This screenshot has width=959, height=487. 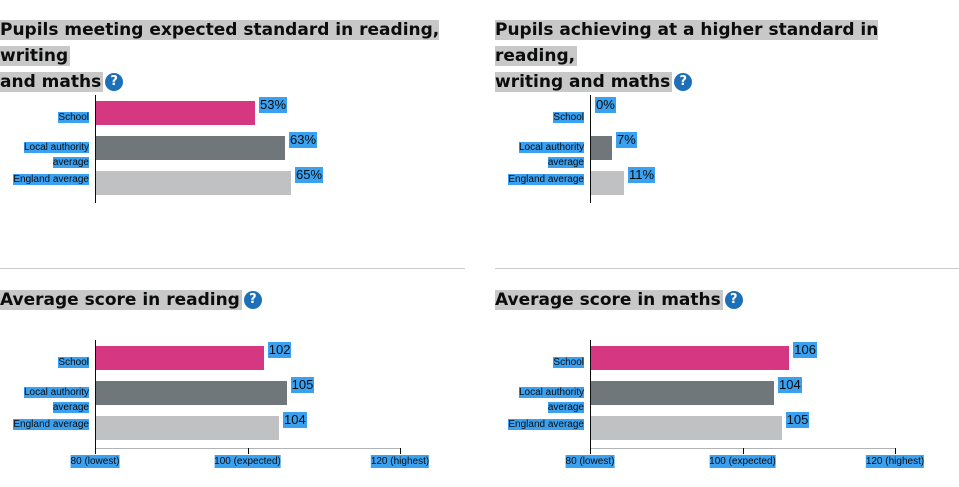 I want to click on data-label: 102, so click(x=279, y=350).